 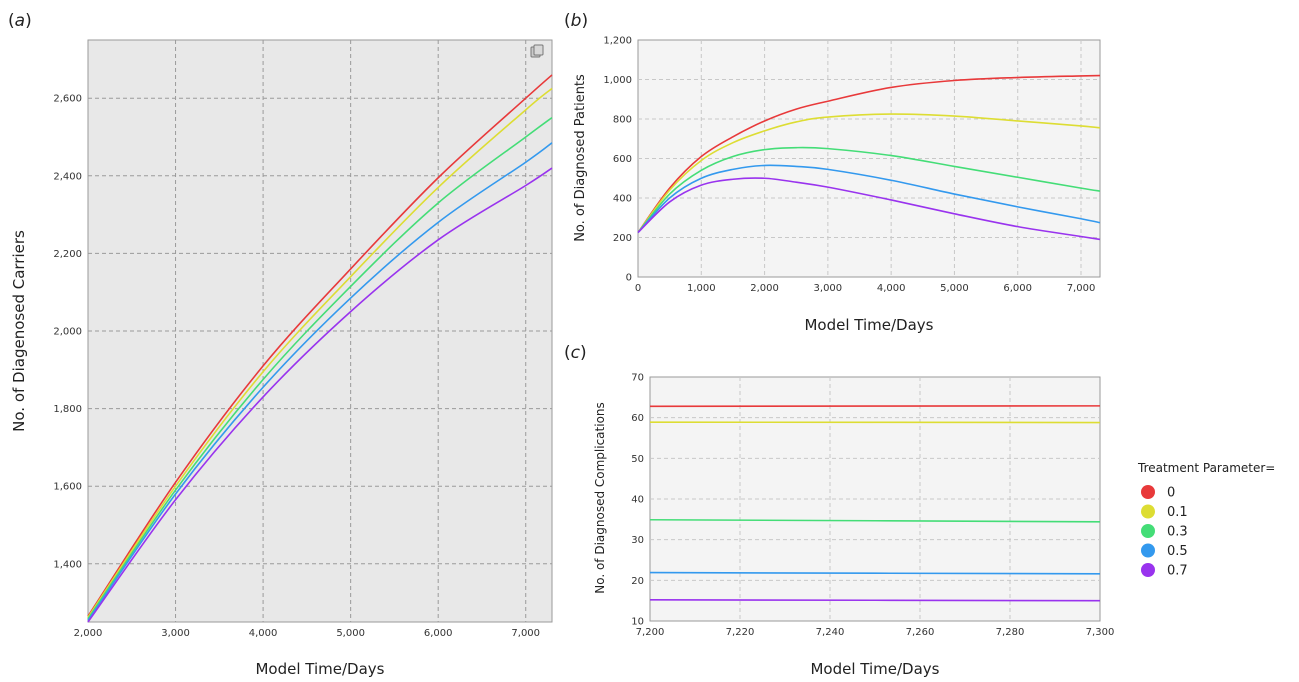 I want to click on y-tick-label: 800, so click(x=622, y=120).